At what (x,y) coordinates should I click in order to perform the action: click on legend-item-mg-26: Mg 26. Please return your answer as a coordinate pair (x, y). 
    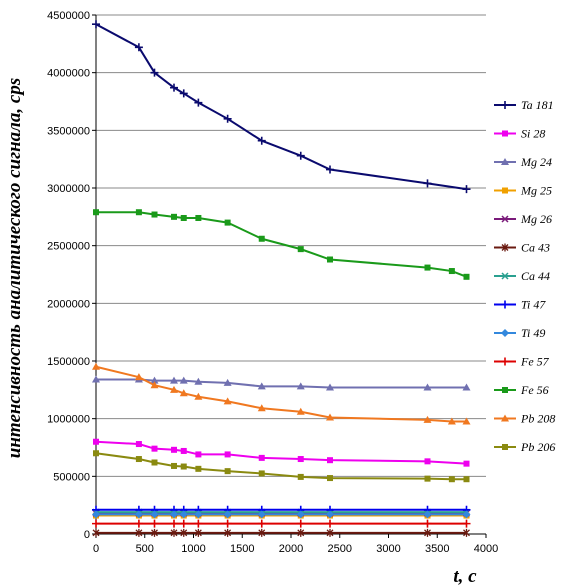
    Looking at the image, I should click on (523, 219).